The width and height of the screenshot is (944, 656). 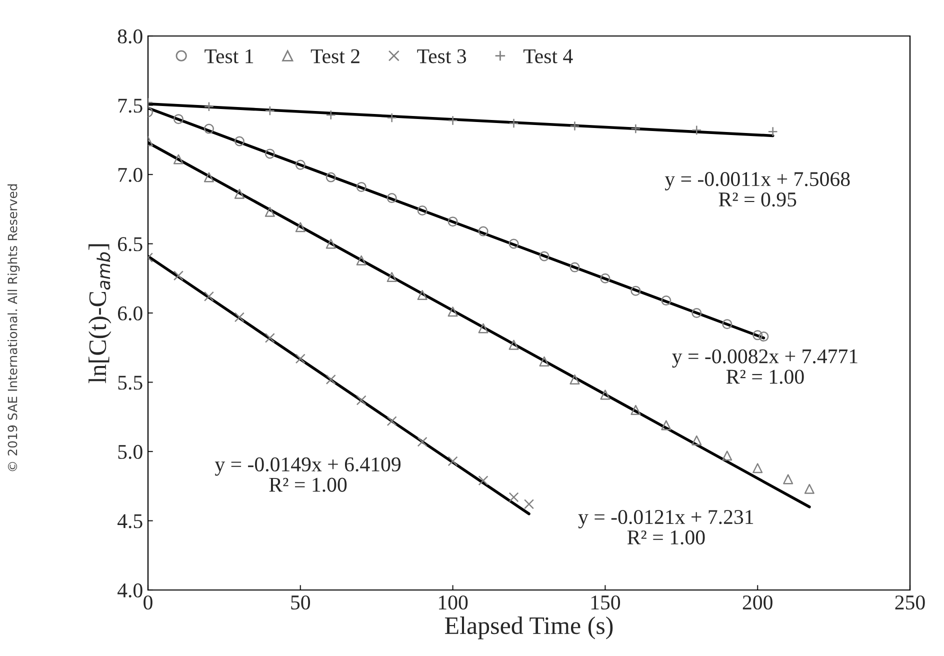 I want to click on annotation: y = -0.0121x + 7.231 R² = 1.00, so click(x=666, y=527).